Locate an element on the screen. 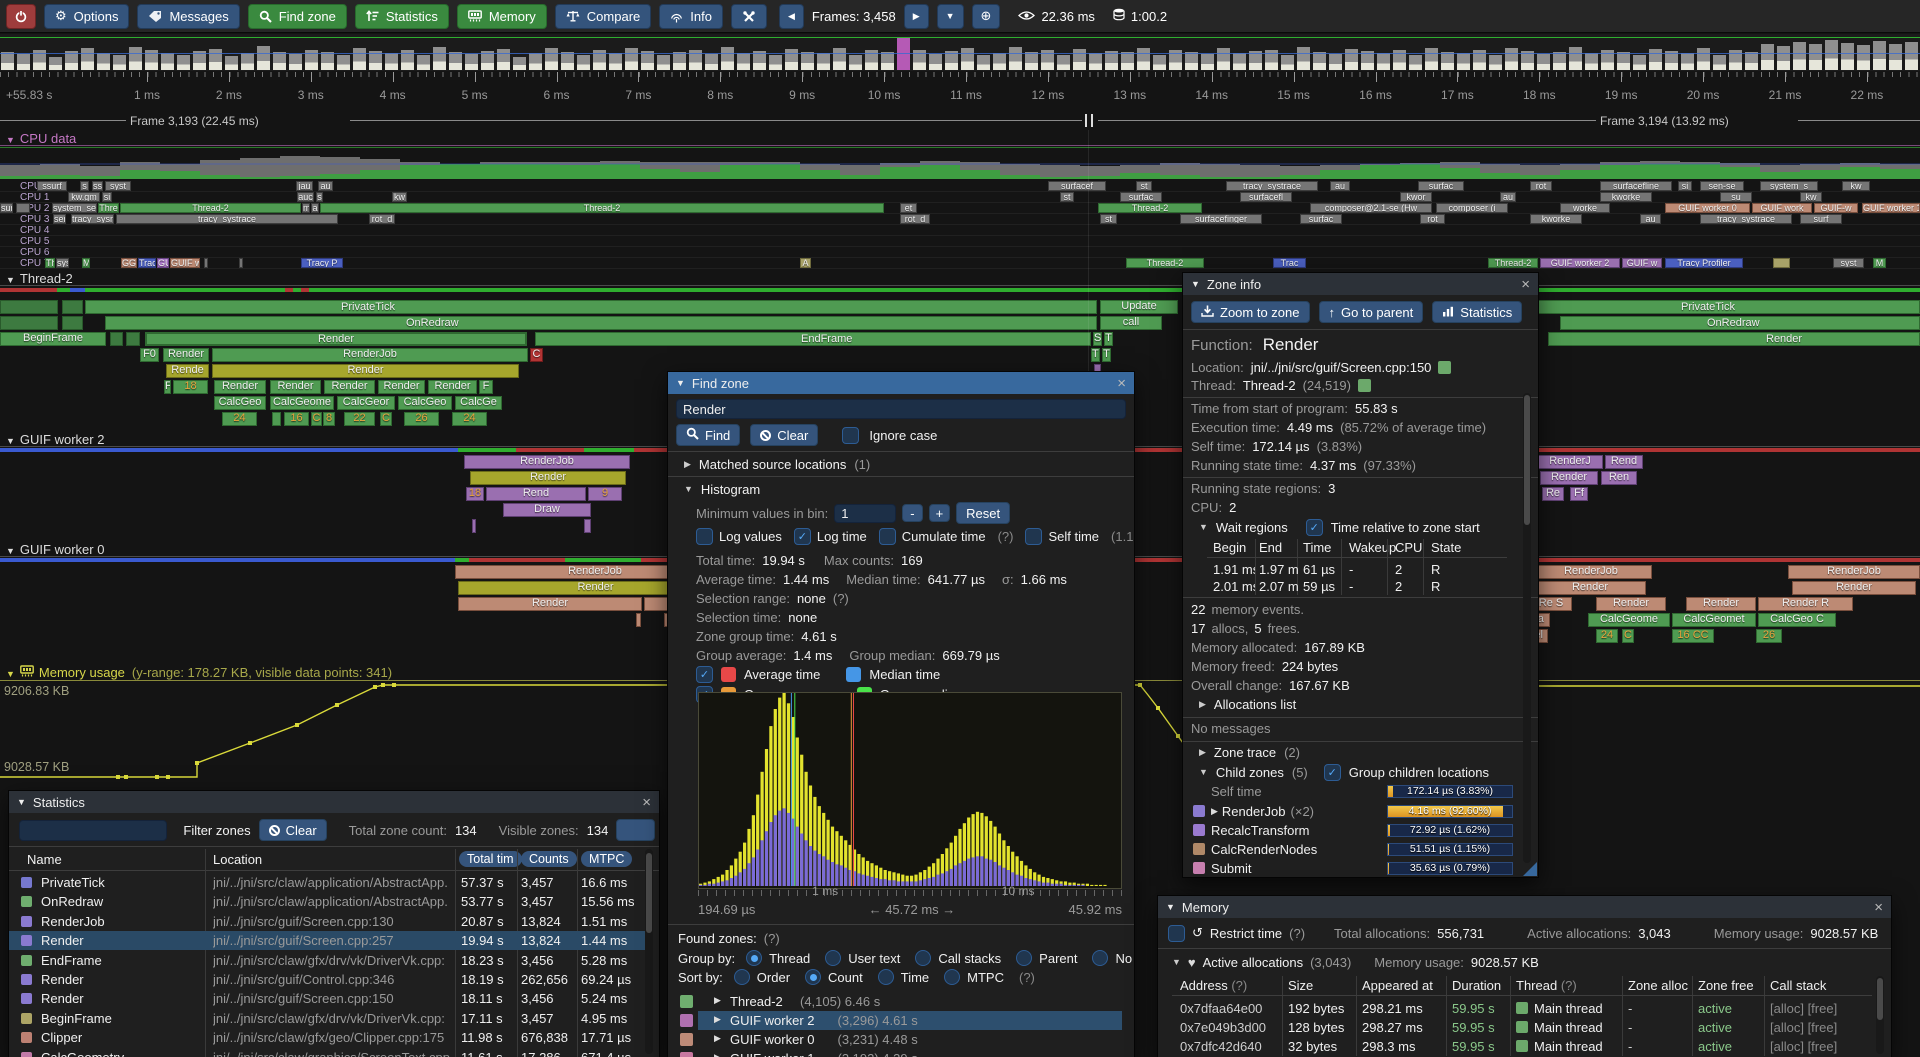 The width and height of the screenshot is (1920, 1057). timeline-zone: CalcGeor is located at coordinates (366, 403).